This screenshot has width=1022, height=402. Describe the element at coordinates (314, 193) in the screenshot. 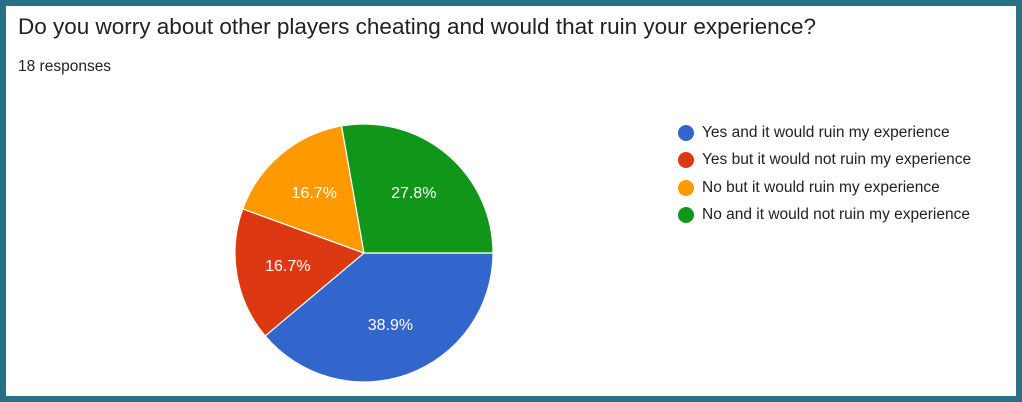

I see `slice-percent-label-3: 16.7%` at that location.